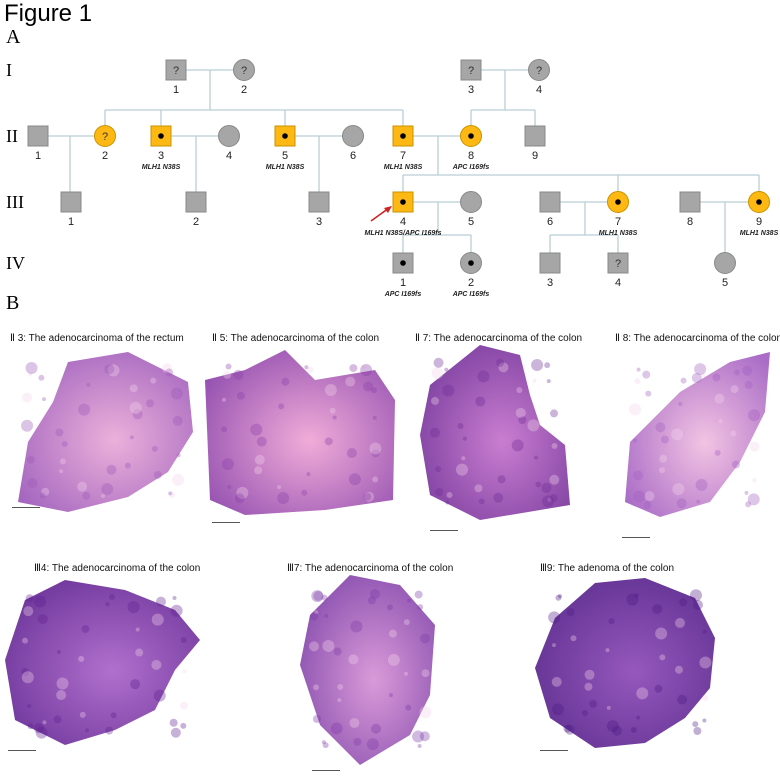  What do you see at coordinates (403, 275) in the screenshot?
I see `pedigree-individual-IV-1: 1 APC I169fs` at bounding box center [403, 275].